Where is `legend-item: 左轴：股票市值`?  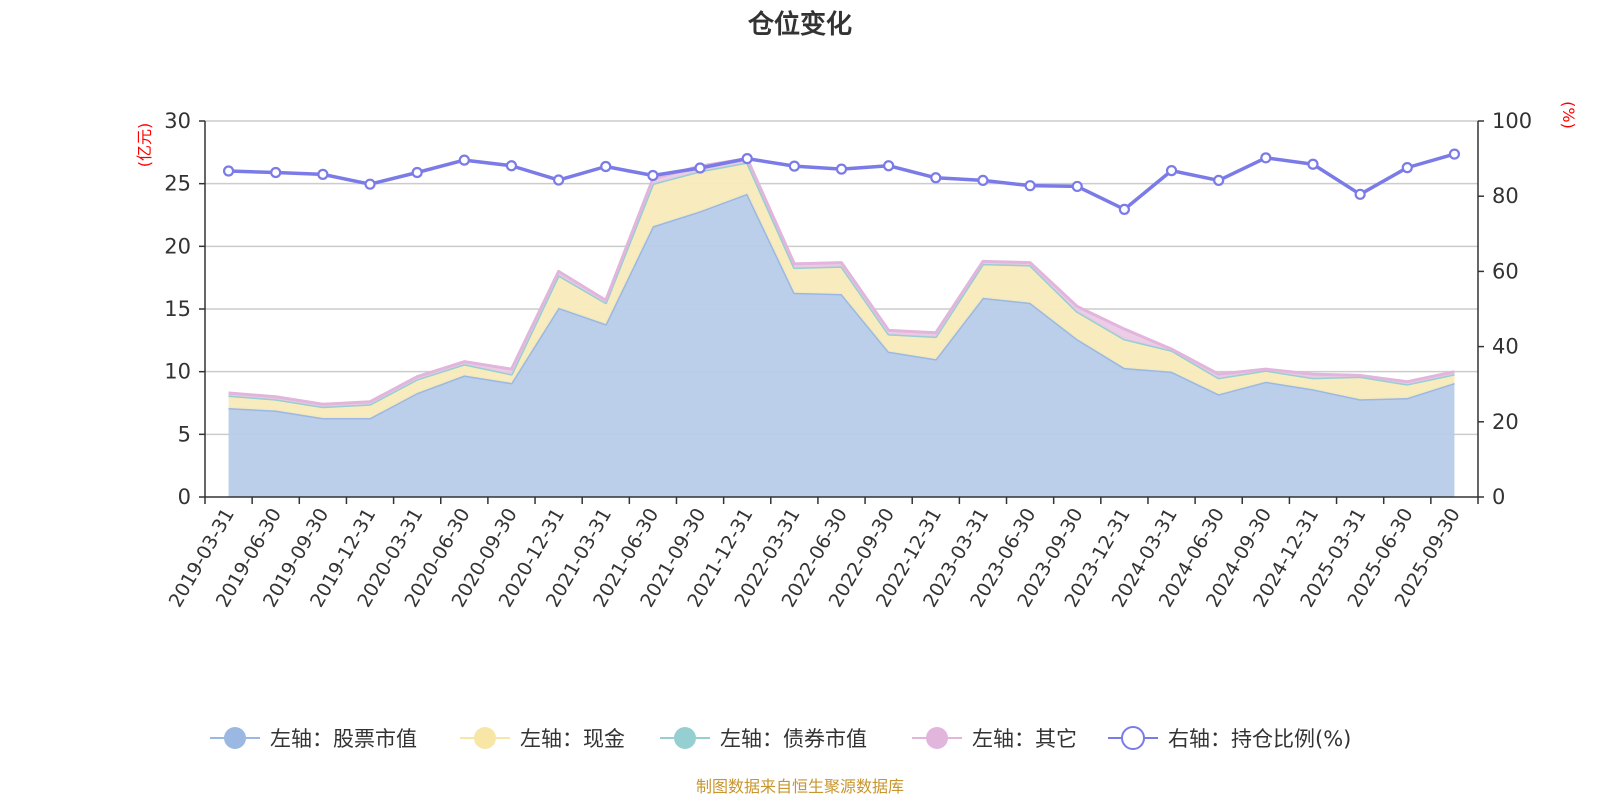
legend-item: 左轴：股票市值 is located at coordinates (313, 739).